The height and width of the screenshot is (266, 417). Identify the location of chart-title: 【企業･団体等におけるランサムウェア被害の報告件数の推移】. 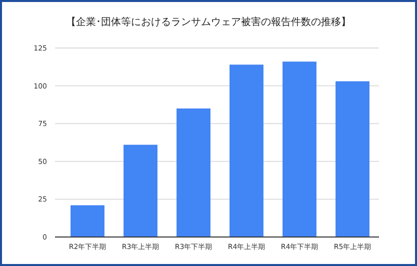
(208, 22).